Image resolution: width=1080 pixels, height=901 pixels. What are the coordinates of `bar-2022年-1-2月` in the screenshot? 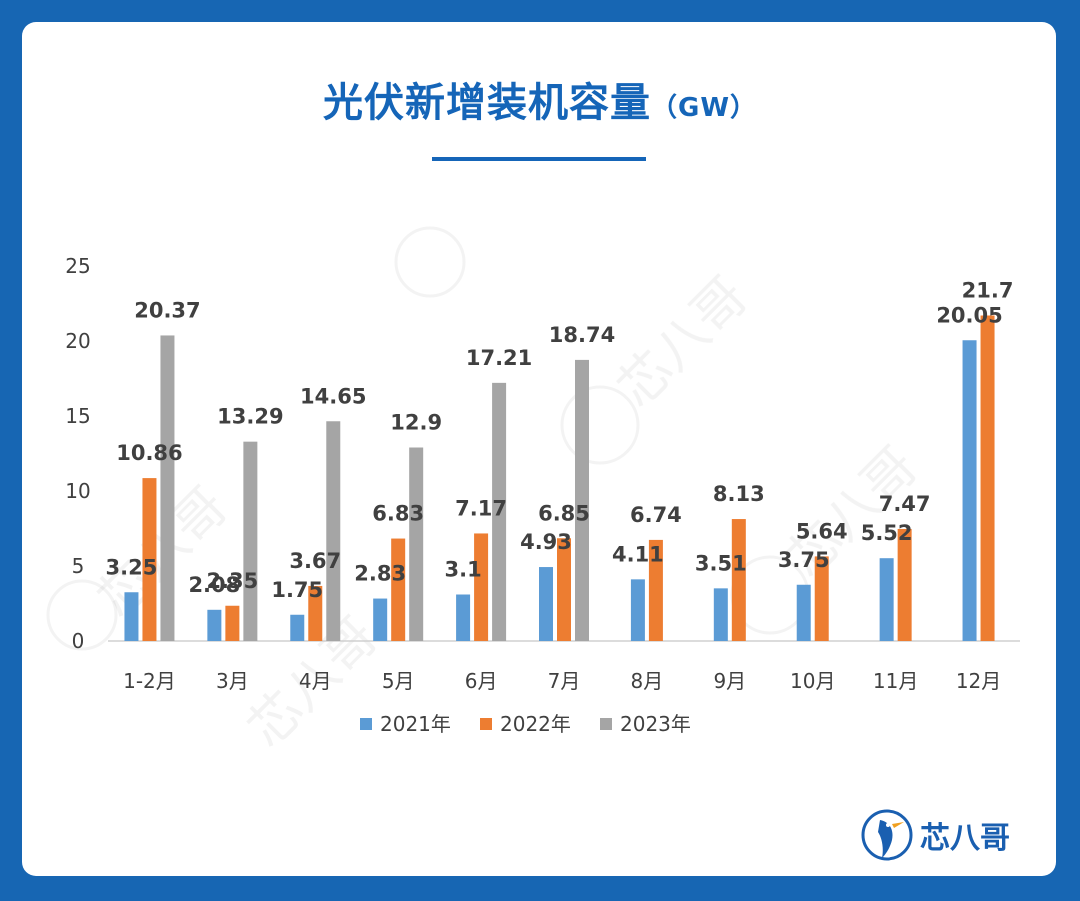 It's located at (149, 559).